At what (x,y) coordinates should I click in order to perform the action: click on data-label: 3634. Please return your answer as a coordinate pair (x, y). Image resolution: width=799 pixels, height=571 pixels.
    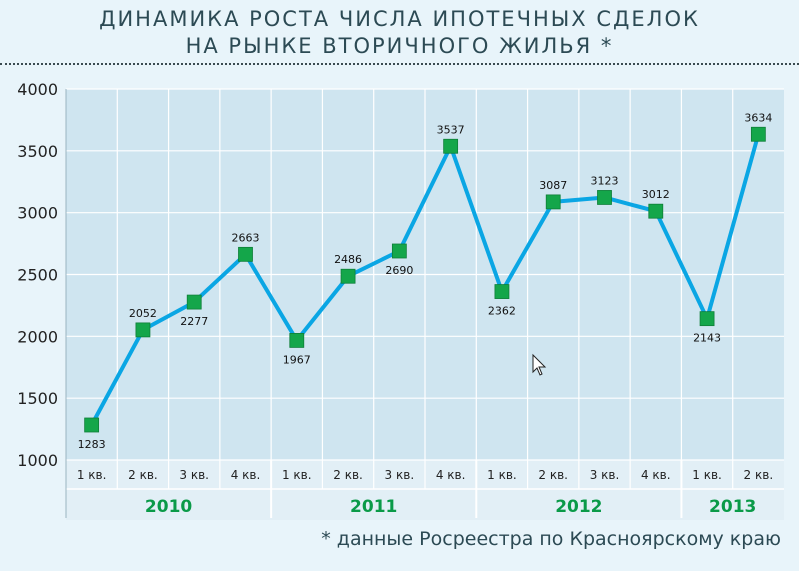
    Looking at the image, I should click on (758, 117).